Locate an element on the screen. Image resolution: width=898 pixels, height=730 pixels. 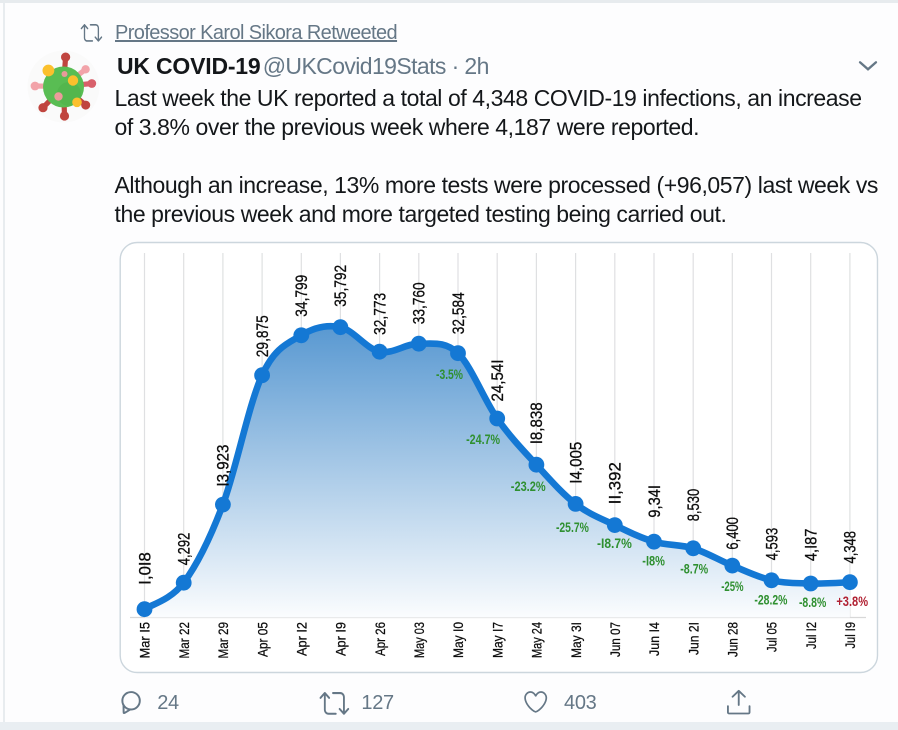
svg-text: -I8.7% is located at coordinates (614, 543).